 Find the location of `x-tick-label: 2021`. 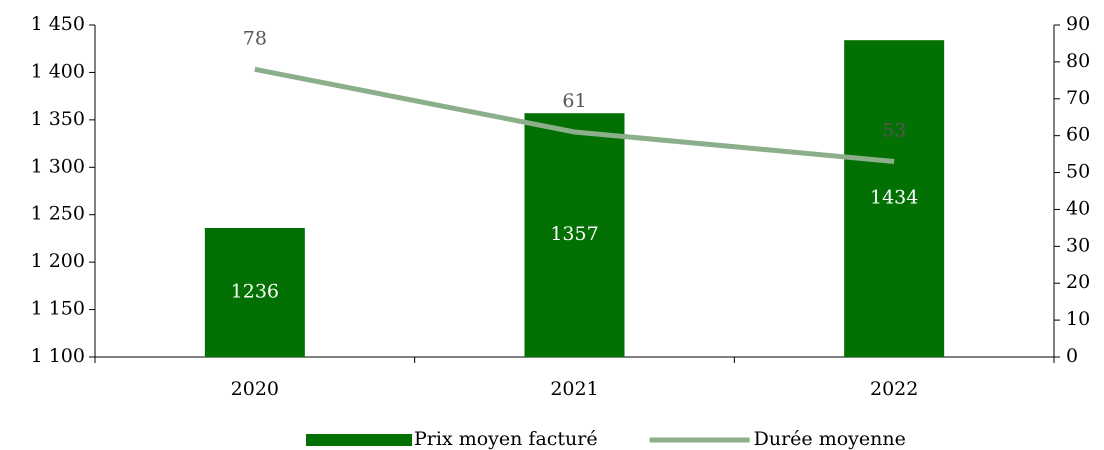

x-tick-label: 2021 is located at coordinates (574, 389).